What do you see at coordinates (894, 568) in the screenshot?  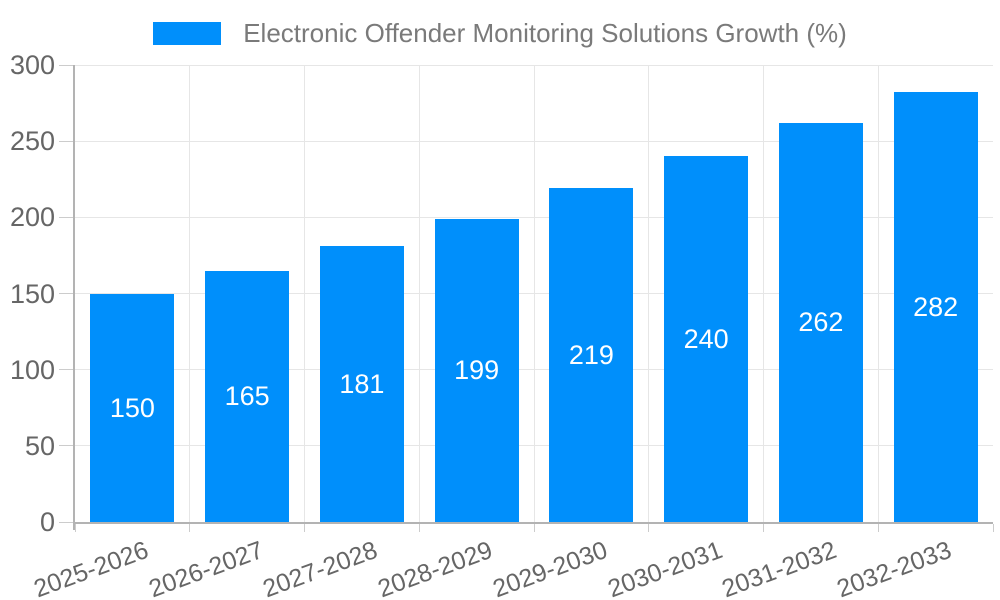 I see `x-axis-label: 2032-2033` at bounding box center [894, 568].